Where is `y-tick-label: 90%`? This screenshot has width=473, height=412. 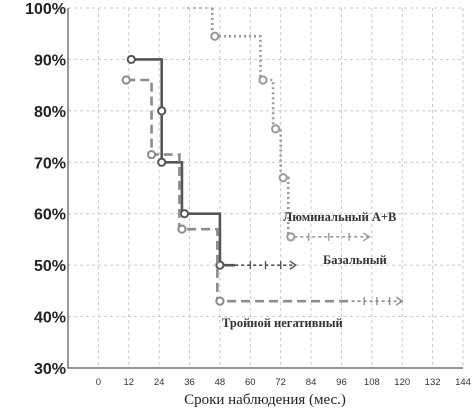
y-tick-label: 90% is located at coordinates (50, 60).